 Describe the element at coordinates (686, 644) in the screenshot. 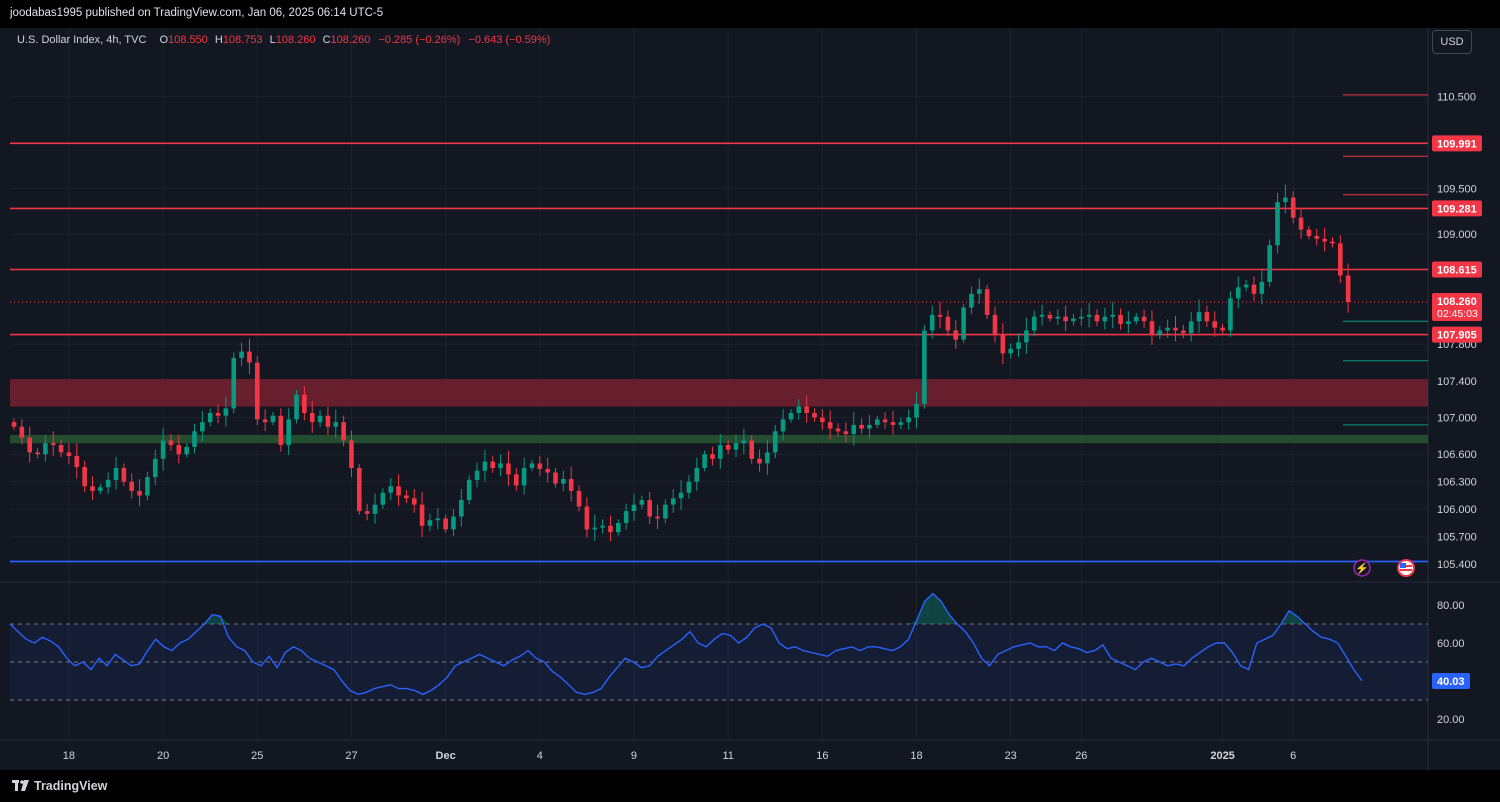

I see `rsi-line` at that location.